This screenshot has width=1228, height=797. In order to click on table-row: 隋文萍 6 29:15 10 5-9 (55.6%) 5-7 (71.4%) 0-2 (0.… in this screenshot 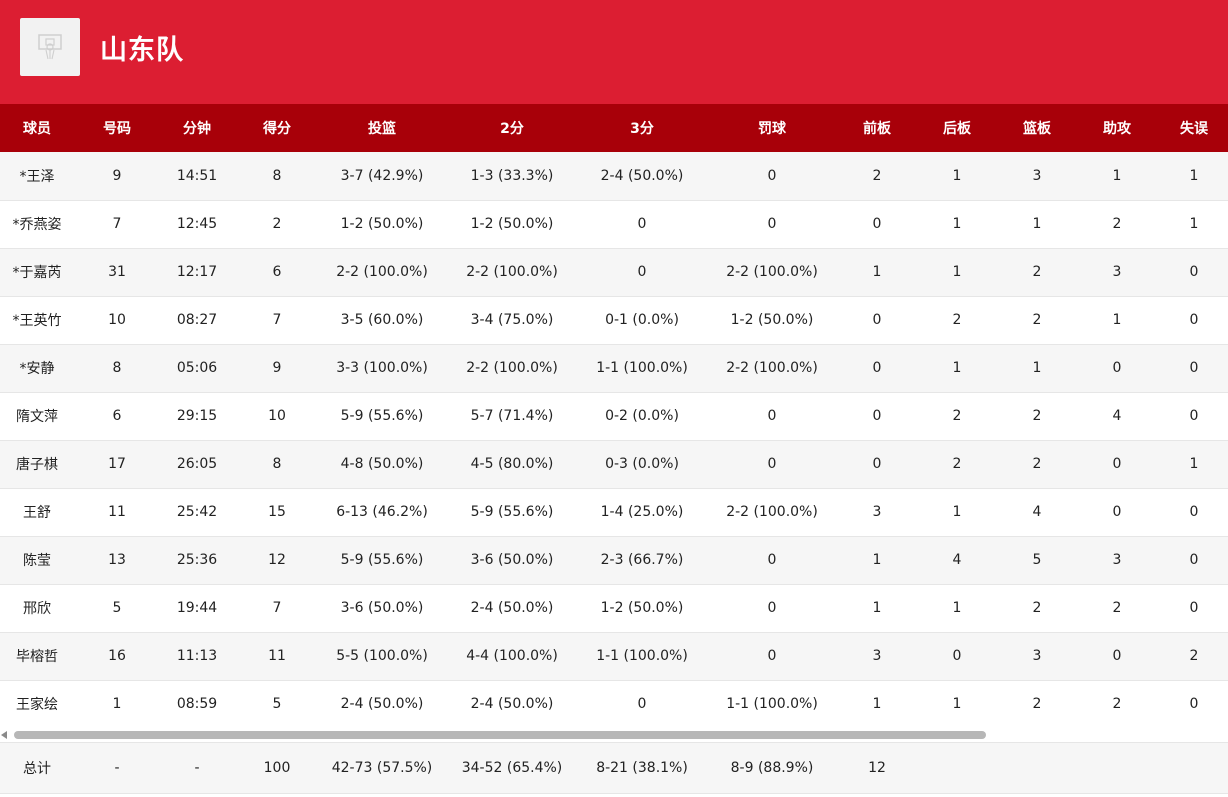, I will do `click(614, 416)`.